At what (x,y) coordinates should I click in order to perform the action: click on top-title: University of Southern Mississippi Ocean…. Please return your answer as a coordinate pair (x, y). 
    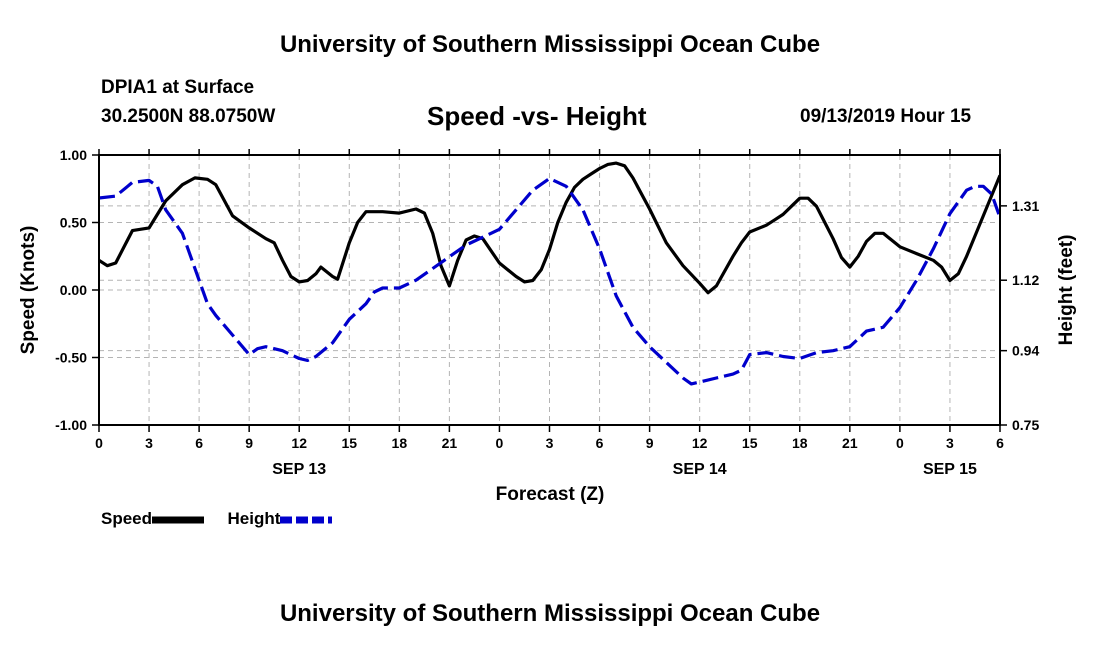
    Looking at the image, I should click on (550, 44).